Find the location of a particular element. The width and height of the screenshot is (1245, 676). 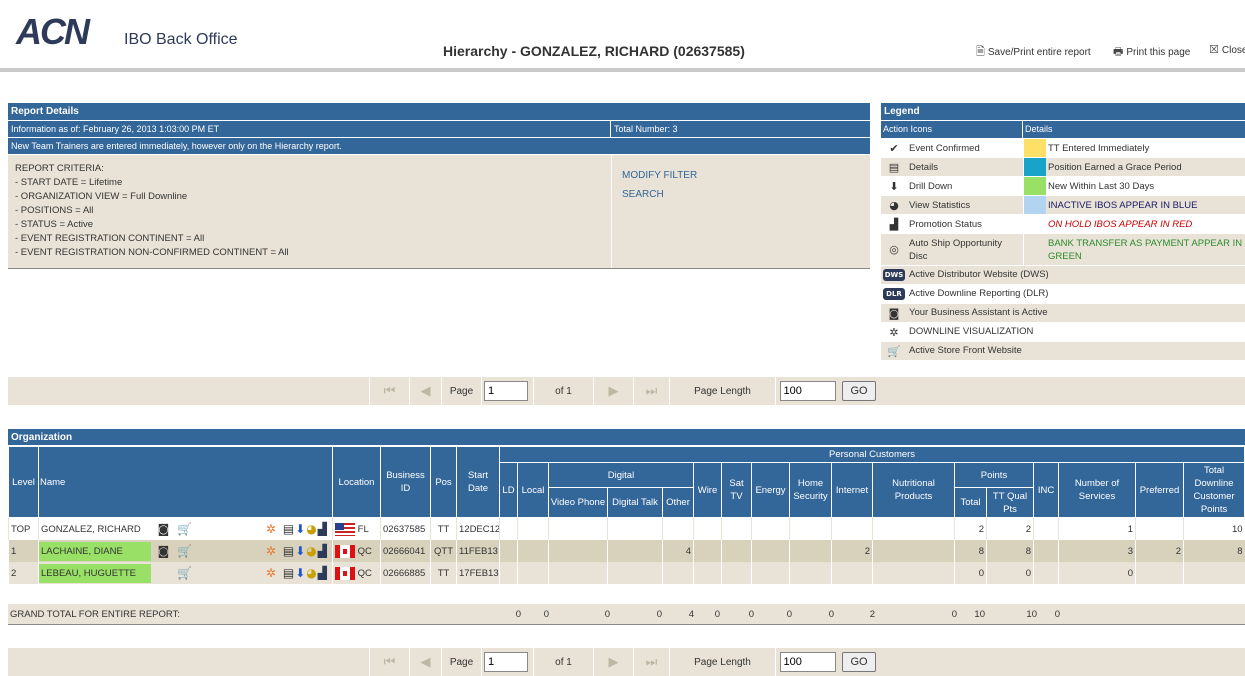

close-link: ☒ Close is located at coordinates (1227, 49).